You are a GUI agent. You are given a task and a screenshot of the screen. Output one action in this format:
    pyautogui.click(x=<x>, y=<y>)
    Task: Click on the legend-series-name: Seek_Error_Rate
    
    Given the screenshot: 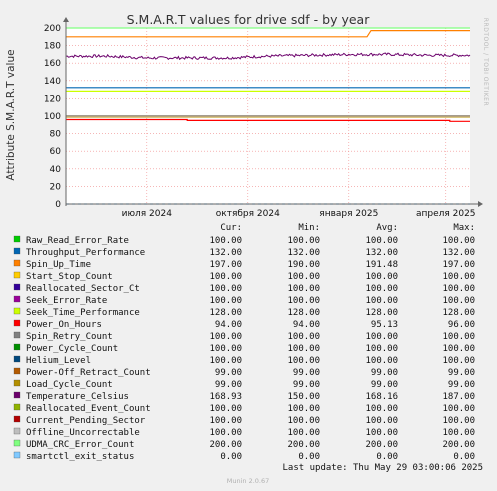 What is the action you would take?
    pyautogui.click(x=66, y=301)
    